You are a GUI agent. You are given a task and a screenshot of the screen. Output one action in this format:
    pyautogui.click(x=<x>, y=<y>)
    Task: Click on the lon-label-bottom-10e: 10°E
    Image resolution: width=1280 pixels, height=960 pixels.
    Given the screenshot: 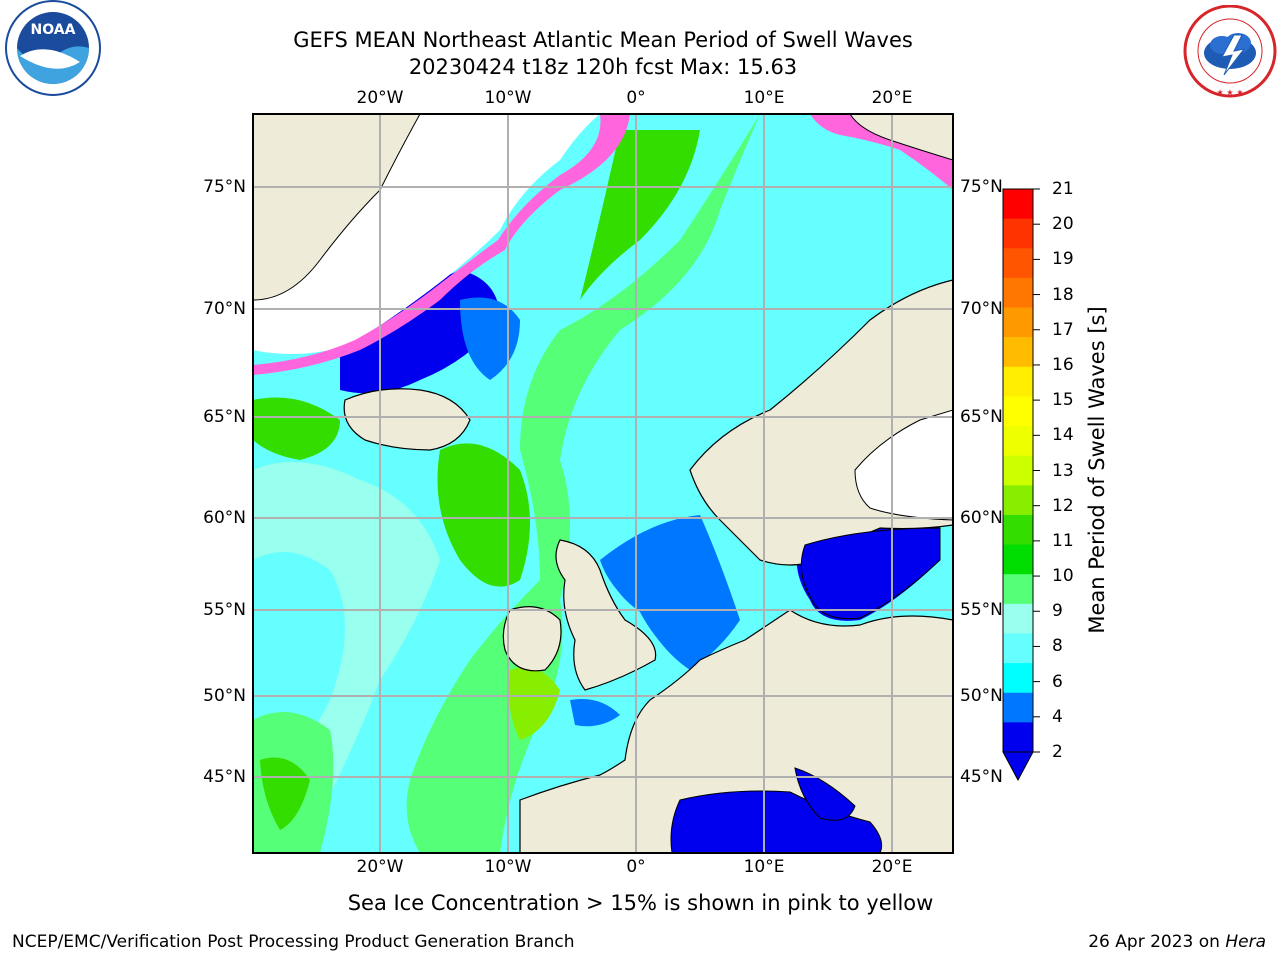 What is the action you would take?
    pyautogui.click(x=764, y=867)
    